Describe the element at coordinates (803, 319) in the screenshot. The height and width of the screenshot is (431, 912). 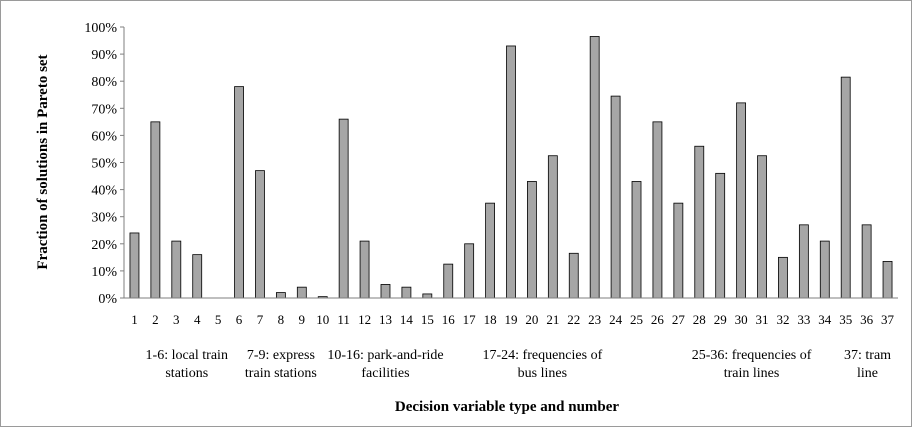
I see `x-tick-label: 33` at that location.